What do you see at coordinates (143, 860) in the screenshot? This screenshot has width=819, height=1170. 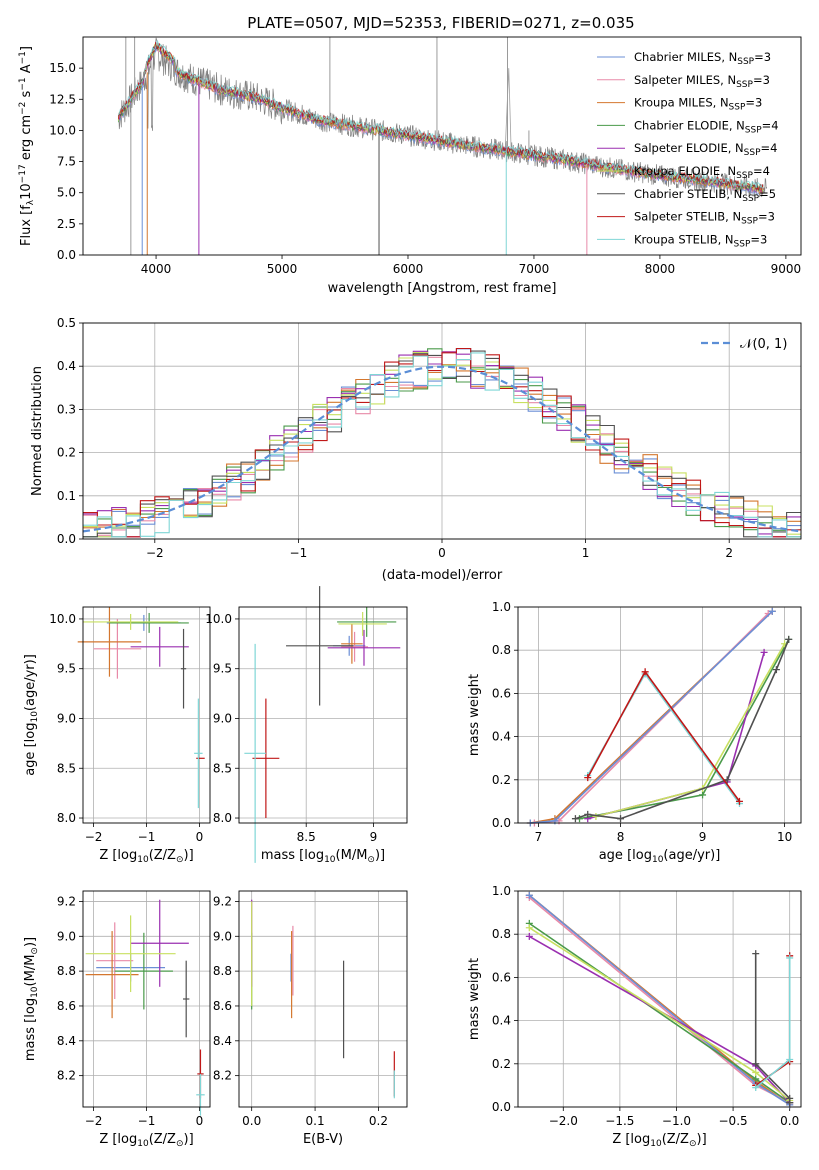 I see `z_age-x-label-part: 10` at bounding box center [143, 860].